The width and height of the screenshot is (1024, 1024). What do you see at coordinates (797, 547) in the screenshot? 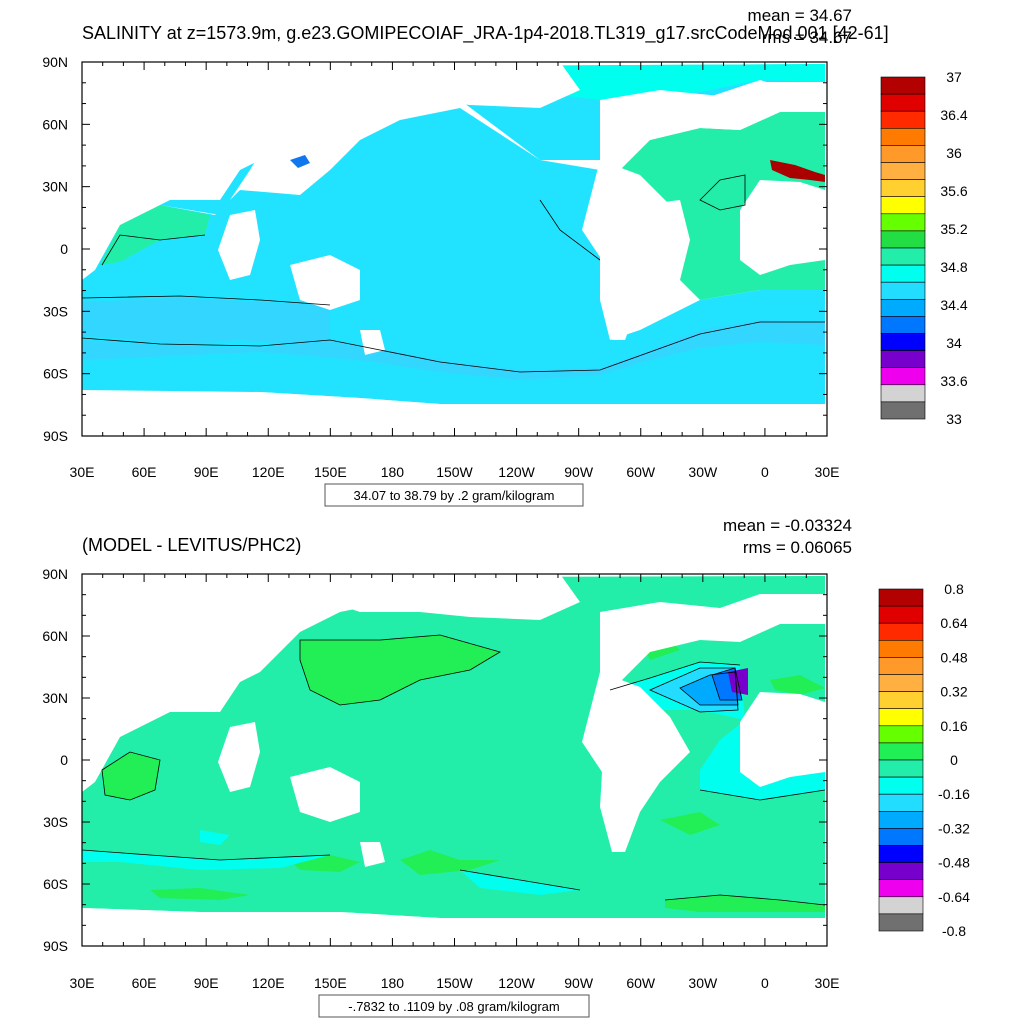
I see `rms-label: rms = 0.06065` at bounding box center [797, 547].